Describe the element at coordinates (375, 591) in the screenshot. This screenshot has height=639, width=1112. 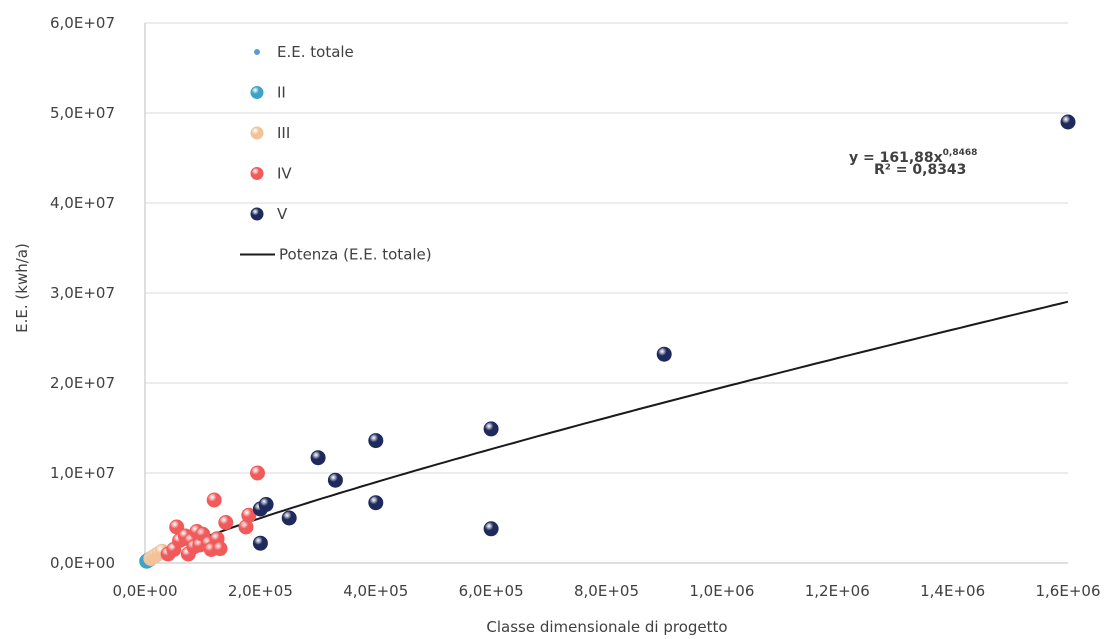
I see `x-tick-label: 4,0E+05` at that location.